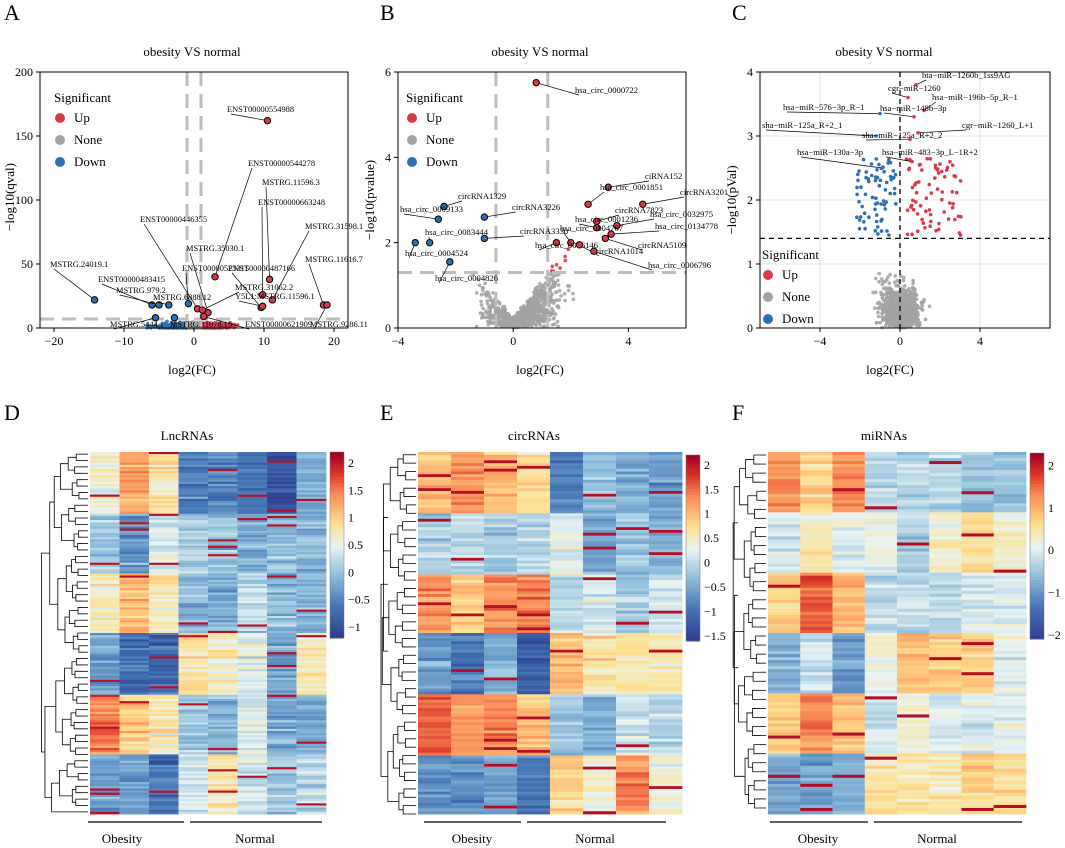 The image size is (1065, 848). I want to click on legend-label-down: Down, so click(90, 161).